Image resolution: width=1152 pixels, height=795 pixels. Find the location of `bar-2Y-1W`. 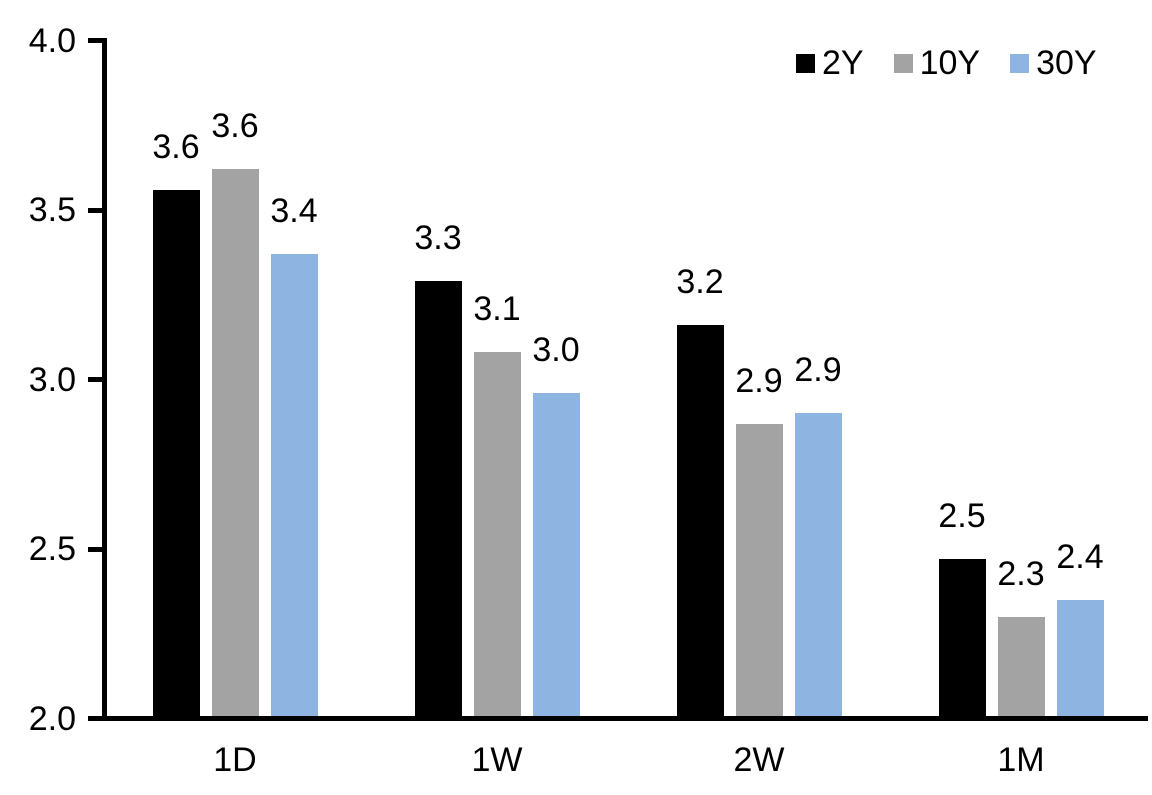

bar-2Y-1W is located at coordinates (438, 498).